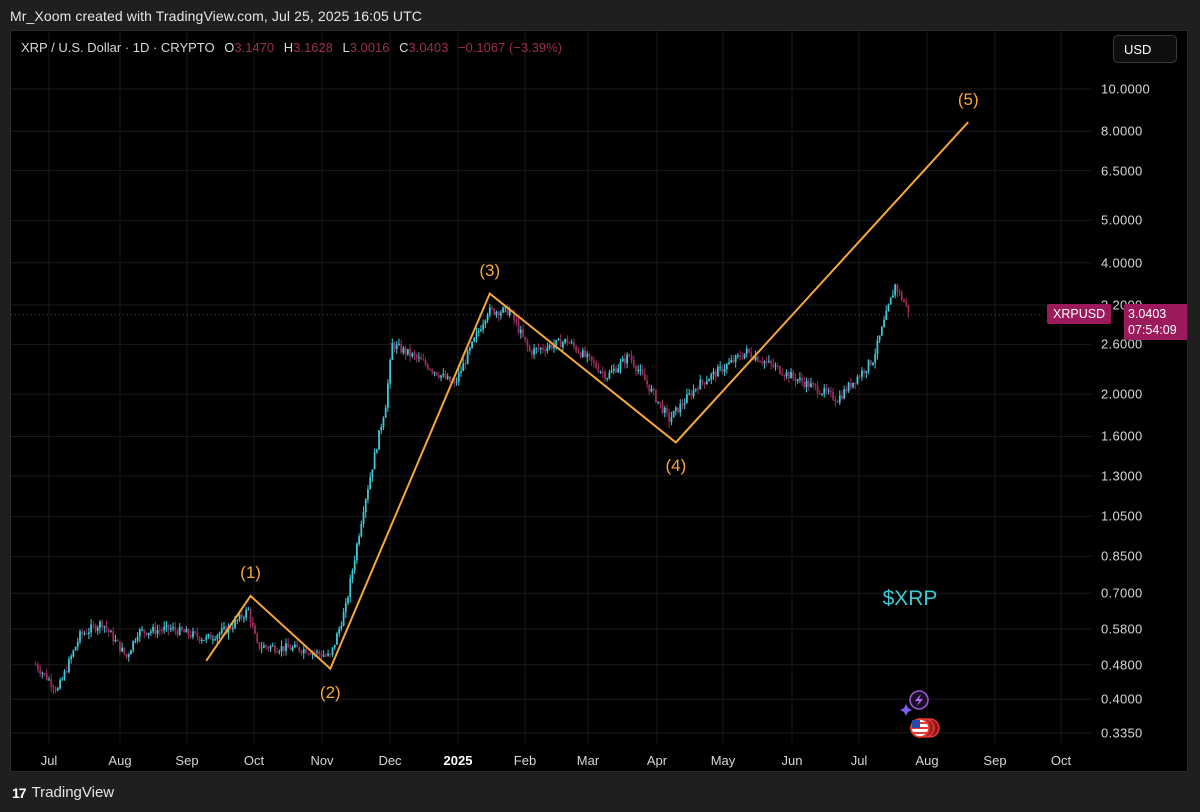 The image size is (1200, 812). I want to click on price-tick: 10.0000, so click(1126, 89).